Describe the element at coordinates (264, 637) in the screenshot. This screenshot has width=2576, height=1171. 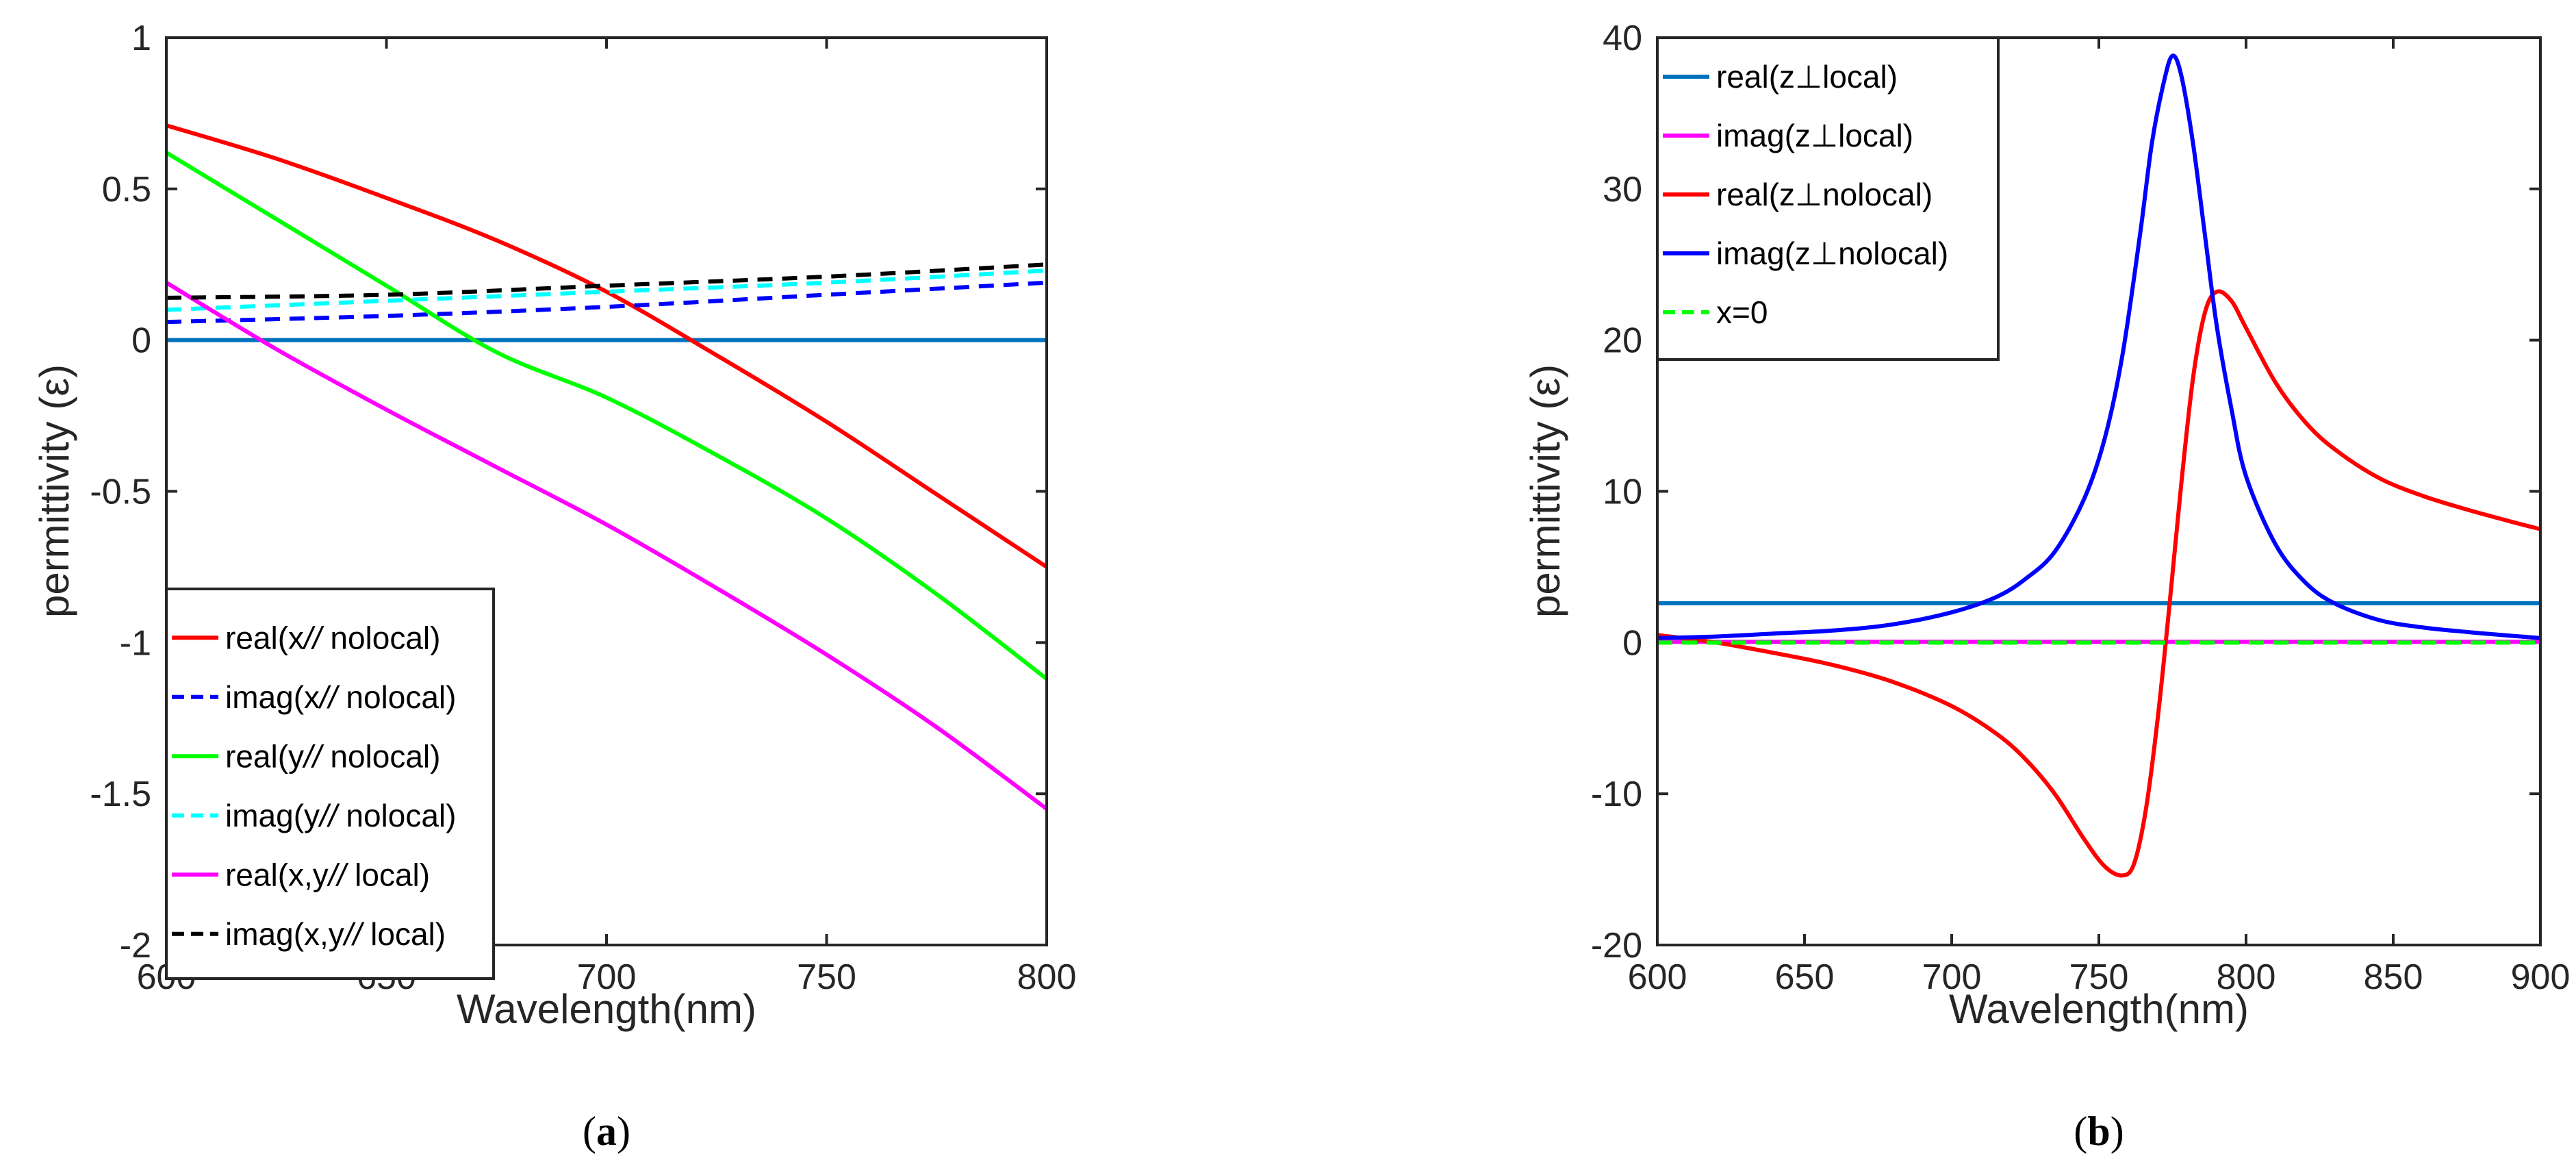
I see `legend-label-text: real(x` at that location.